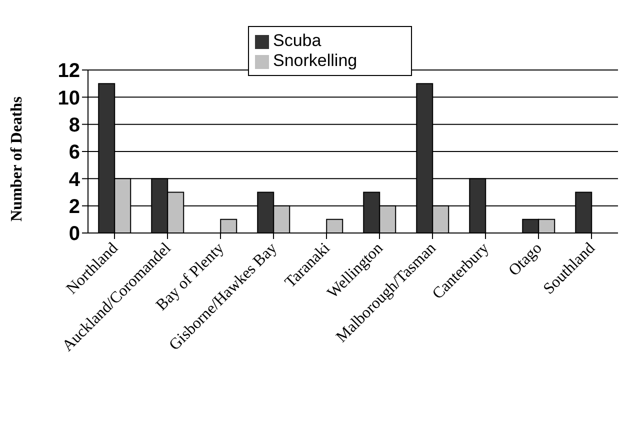 This screenshot has height=441, width=636. What do you see at coordinates (17, 159) in the screenshot?
I see `y-axis-title: Number of Deaths` at bounding box center [17, 159].